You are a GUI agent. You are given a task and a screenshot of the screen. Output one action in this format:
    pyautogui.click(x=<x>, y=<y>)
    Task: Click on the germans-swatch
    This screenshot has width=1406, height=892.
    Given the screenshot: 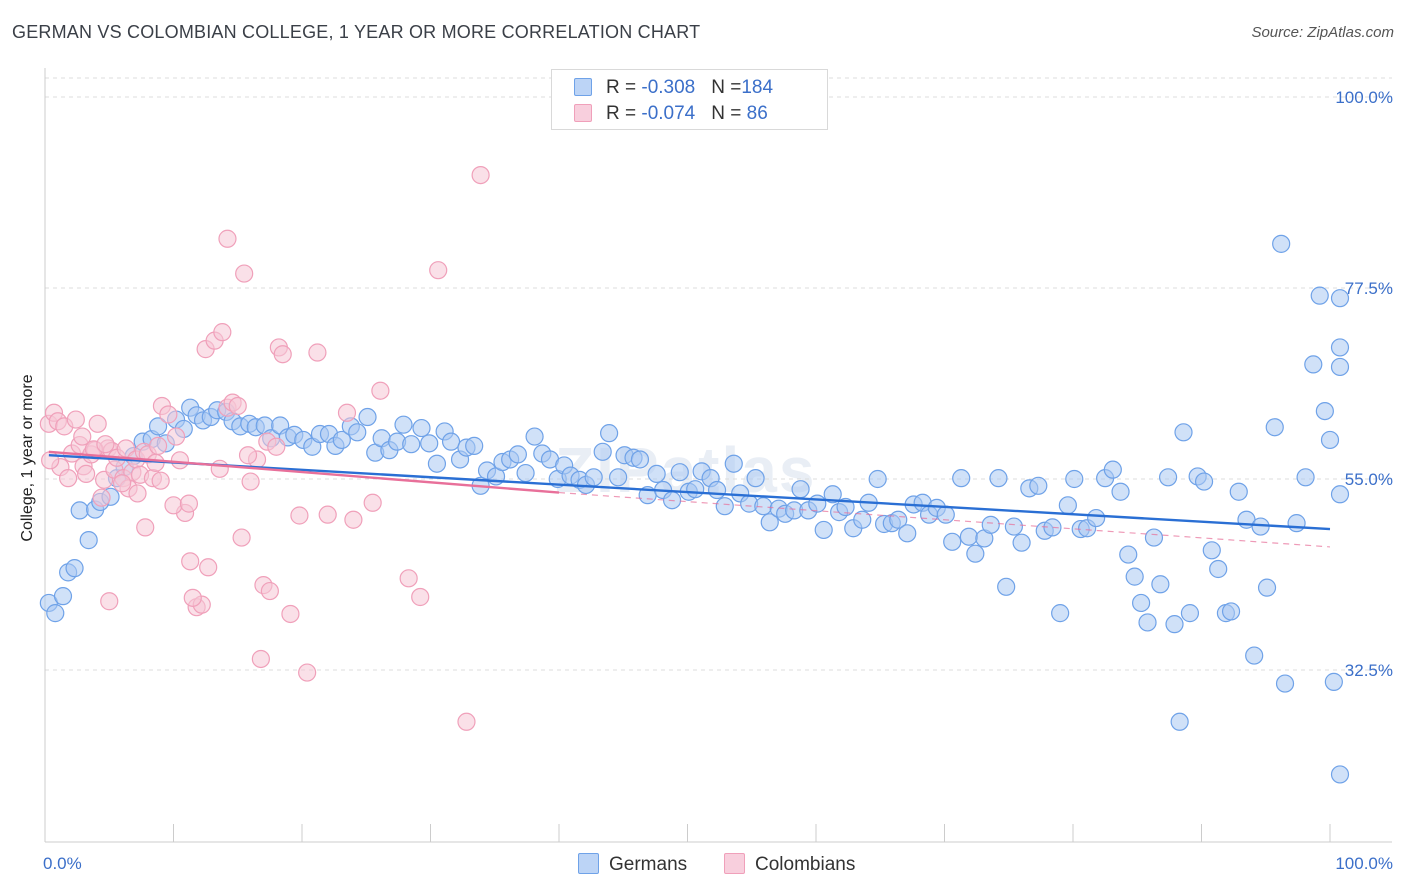 What is the action you would take?
    pyautogui.click(x=583, y=87)
    